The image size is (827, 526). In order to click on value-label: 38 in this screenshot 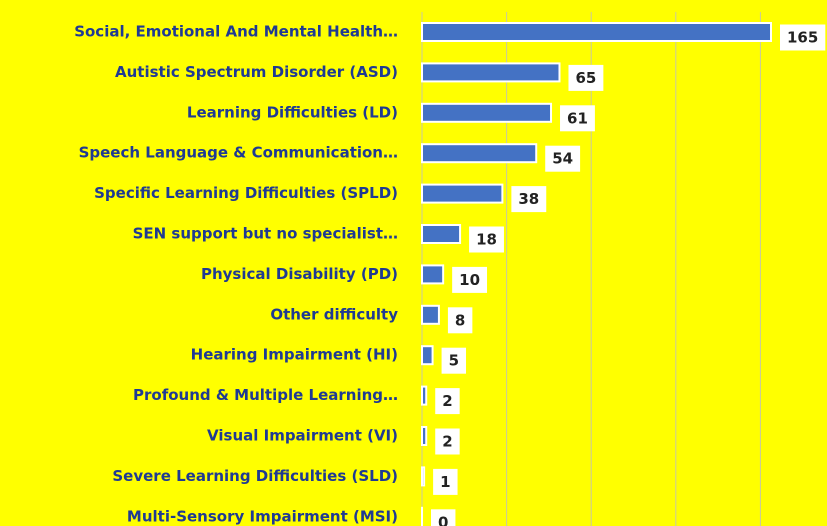, I will do `click(528, 199)`.